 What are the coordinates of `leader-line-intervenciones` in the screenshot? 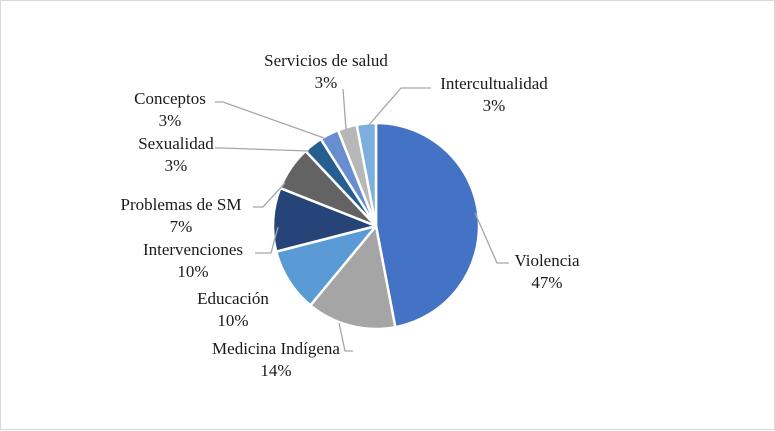 It's located at (267, 240).